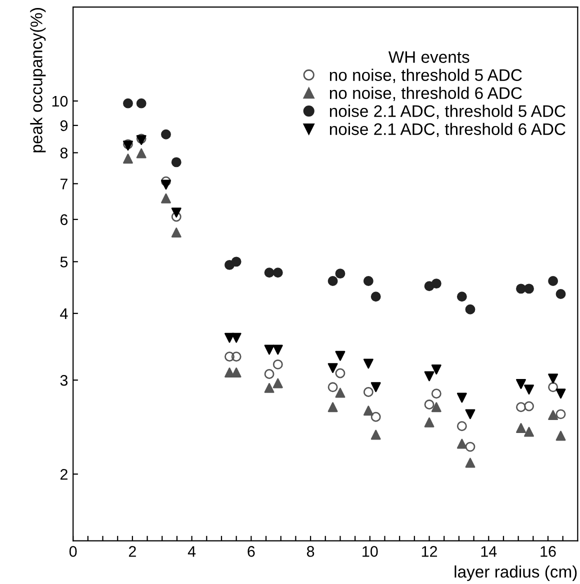 This screenshot has height=584, width=580. Describe the element at coordinates (251, 551) in the screenshot. I see `x-tick-label: 6` at that location.